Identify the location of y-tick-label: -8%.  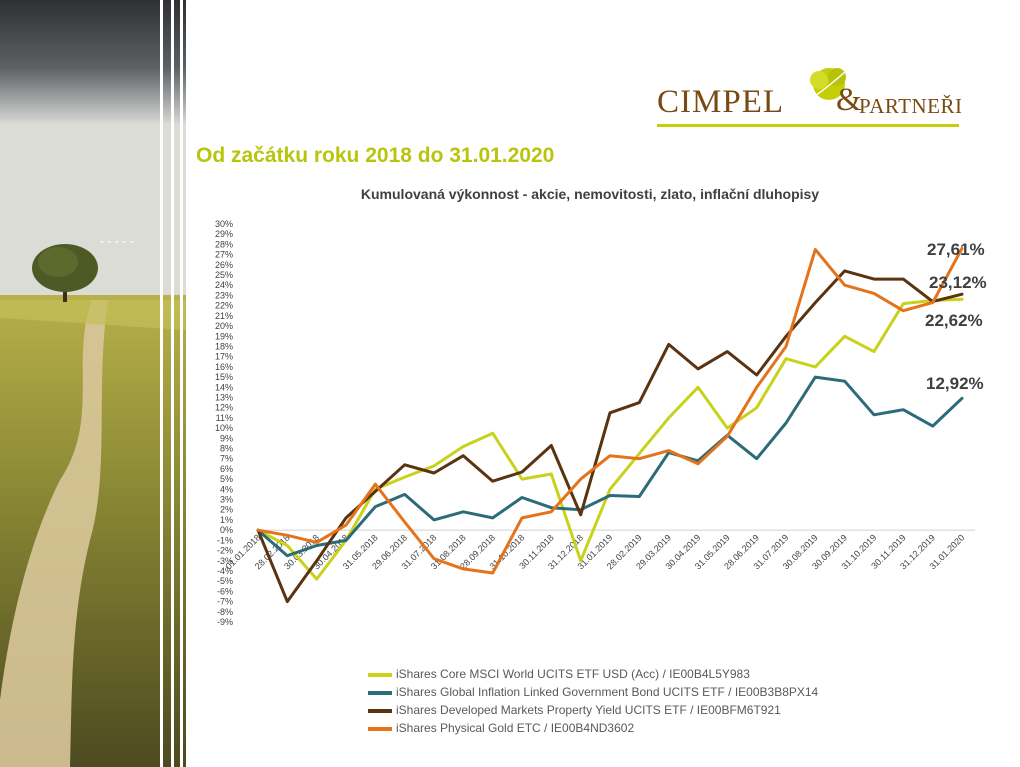
(225, 612).